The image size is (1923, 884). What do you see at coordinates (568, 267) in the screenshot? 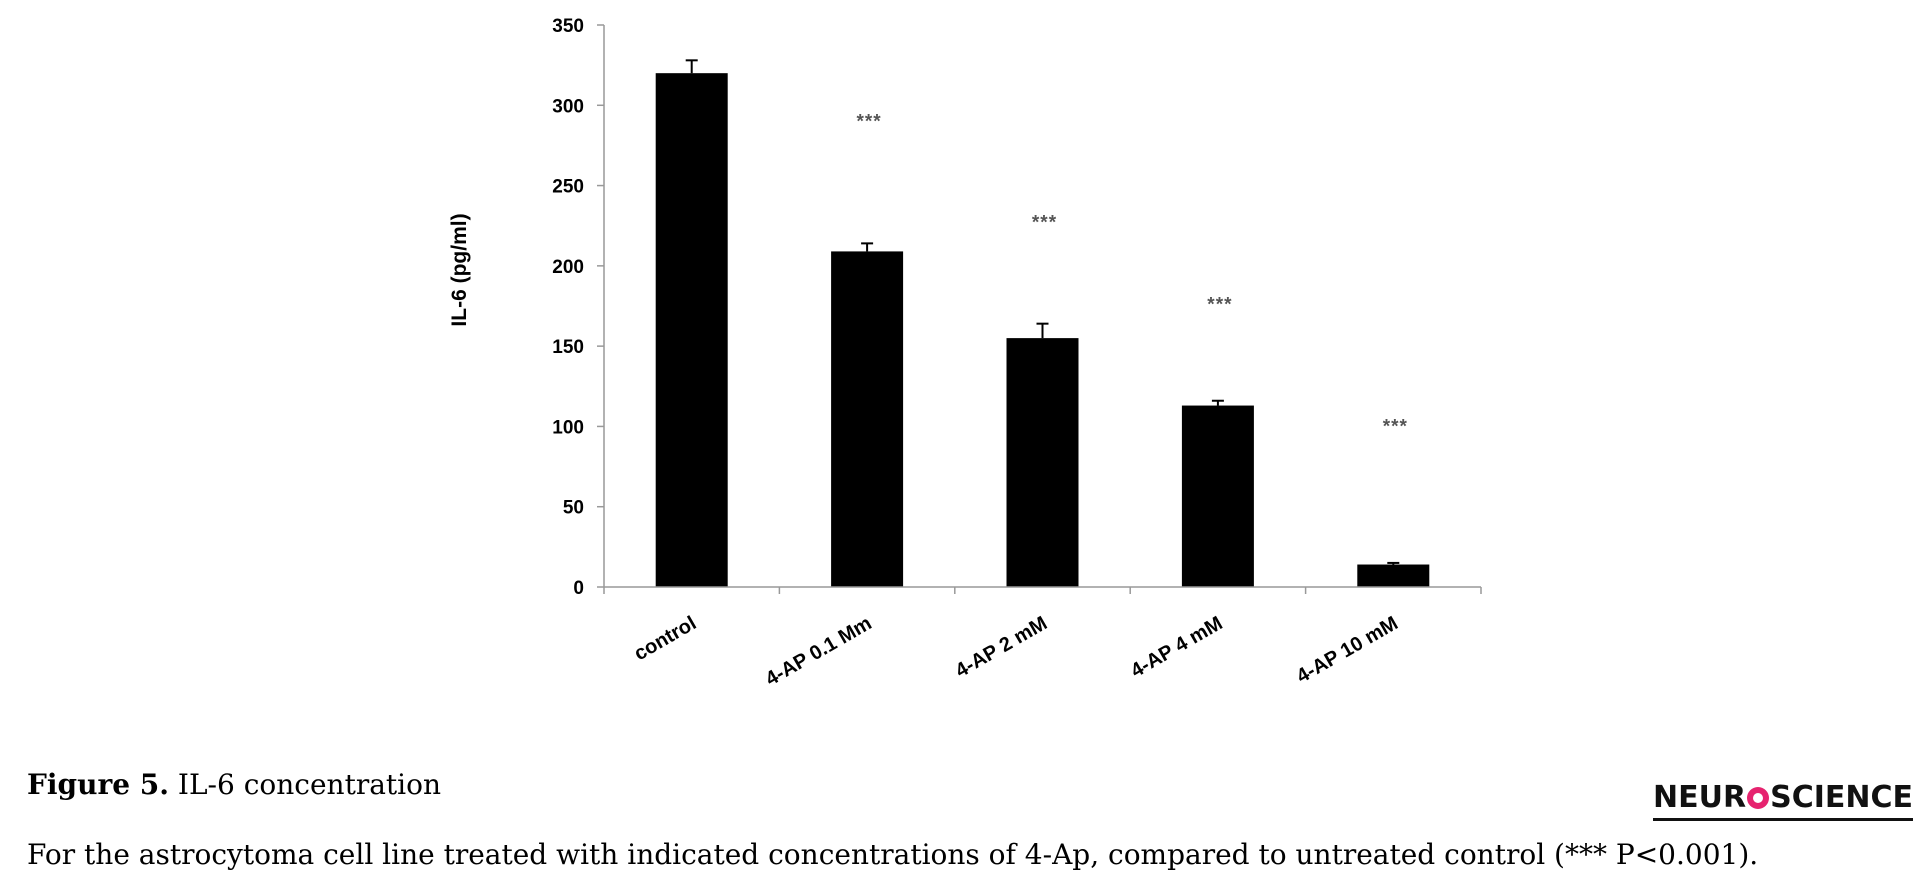
I see `y-tick-label: 200` at bounding box center [568, 267].